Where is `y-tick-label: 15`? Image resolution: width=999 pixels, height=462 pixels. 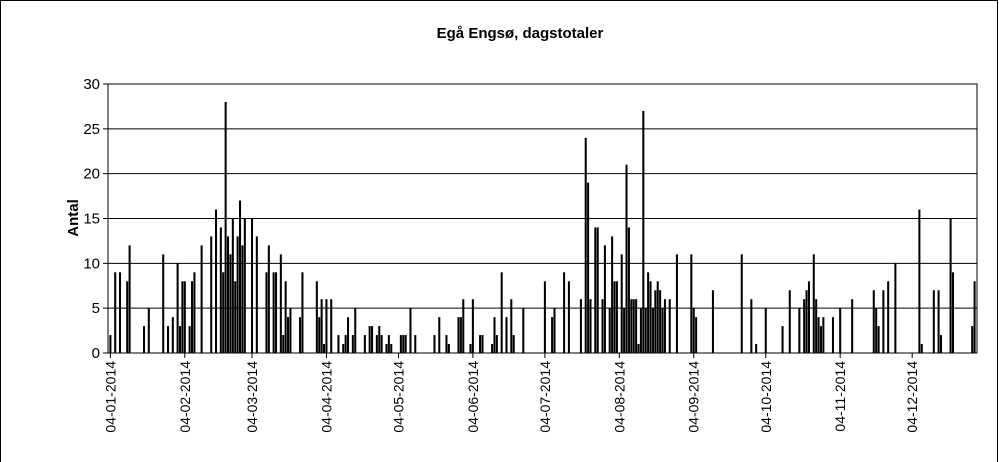
y-tick-label: 15 is located at coordinates (91, 219).